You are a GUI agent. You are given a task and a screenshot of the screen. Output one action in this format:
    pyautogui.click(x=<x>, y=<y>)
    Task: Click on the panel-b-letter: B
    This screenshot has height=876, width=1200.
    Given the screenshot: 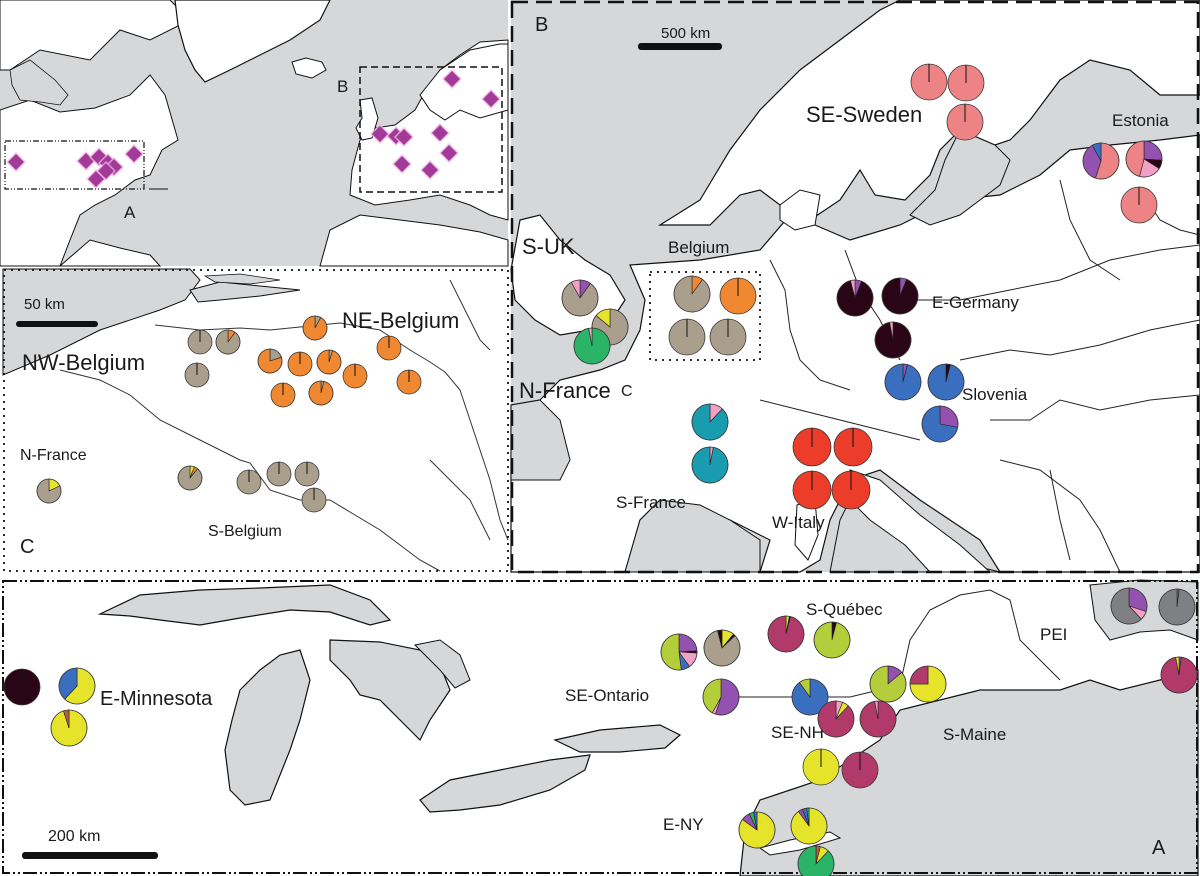 What is the action you would take?
    pyautogui.click(x=541, y=25)
    